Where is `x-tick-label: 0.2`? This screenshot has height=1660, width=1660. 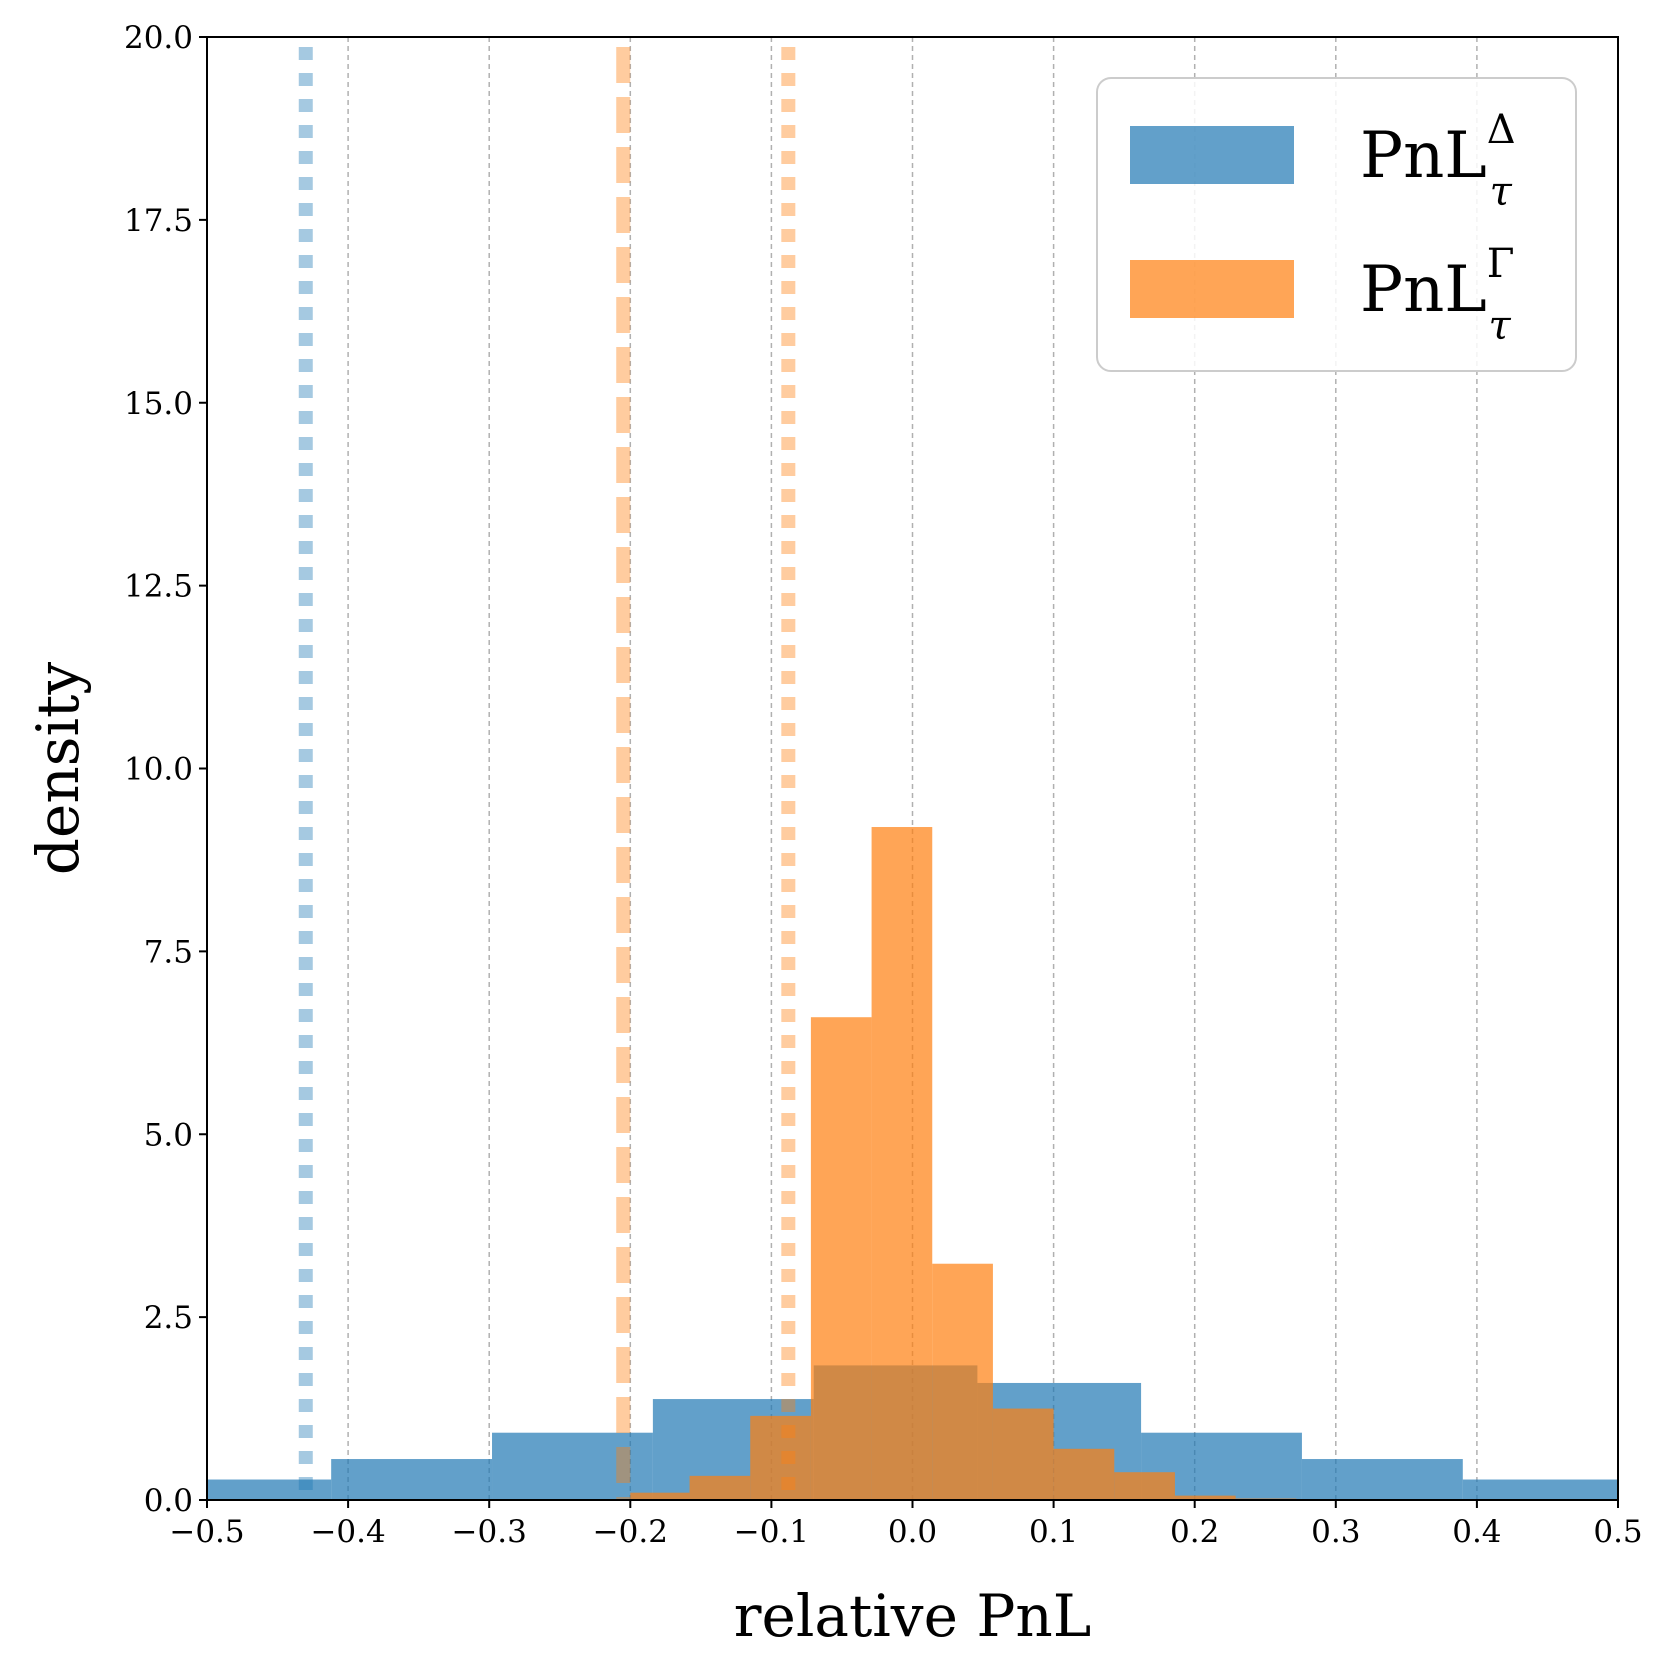 x-tick-label: 0.2 is located at coordinates (1194, 1532).